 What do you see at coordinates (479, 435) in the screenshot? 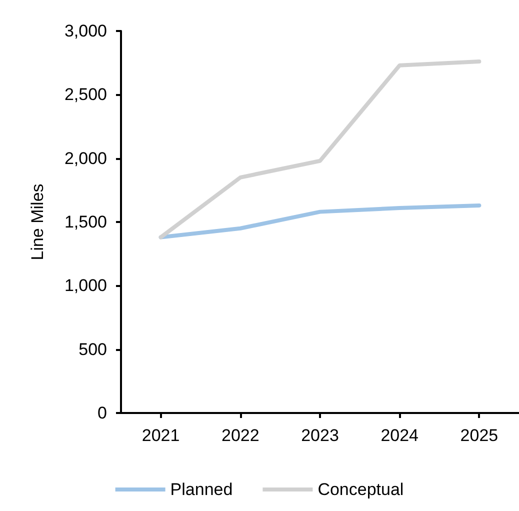
I see `x-tick-label: 2025` at bounding box center [479, 435].